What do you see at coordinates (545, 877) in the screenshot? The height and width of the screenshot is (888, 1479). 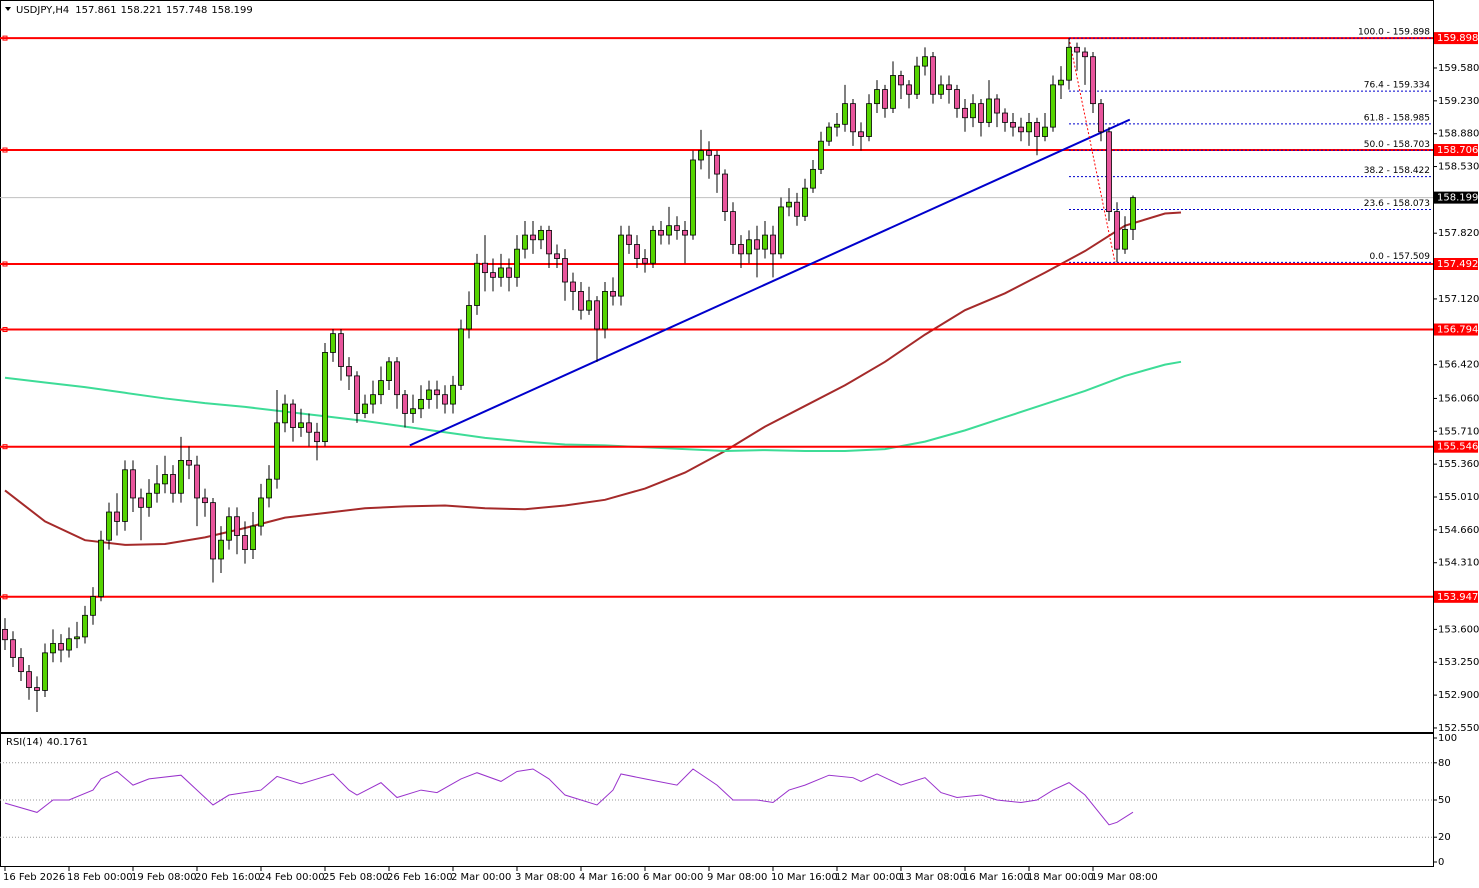 I see `x-tick-label: 3 Mar 08:00` at bounding box center [545, 877].